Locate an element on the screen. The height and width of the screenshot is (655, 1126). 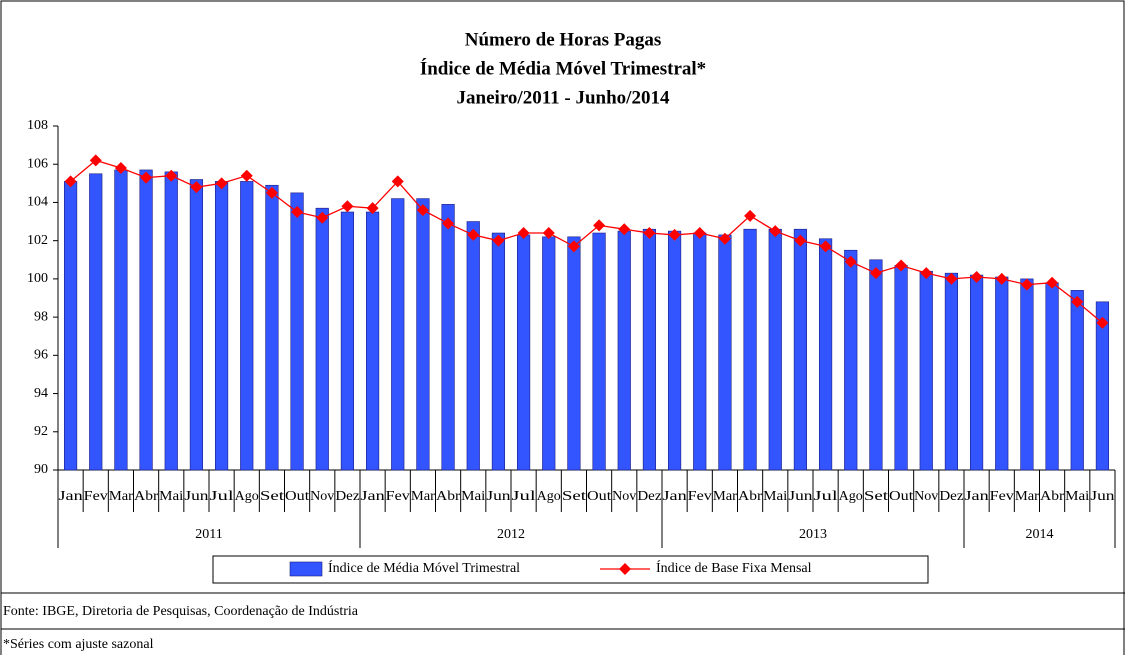
legend-label: Índice de Média Móvel Trimestral is located at coordinates (424, 567).